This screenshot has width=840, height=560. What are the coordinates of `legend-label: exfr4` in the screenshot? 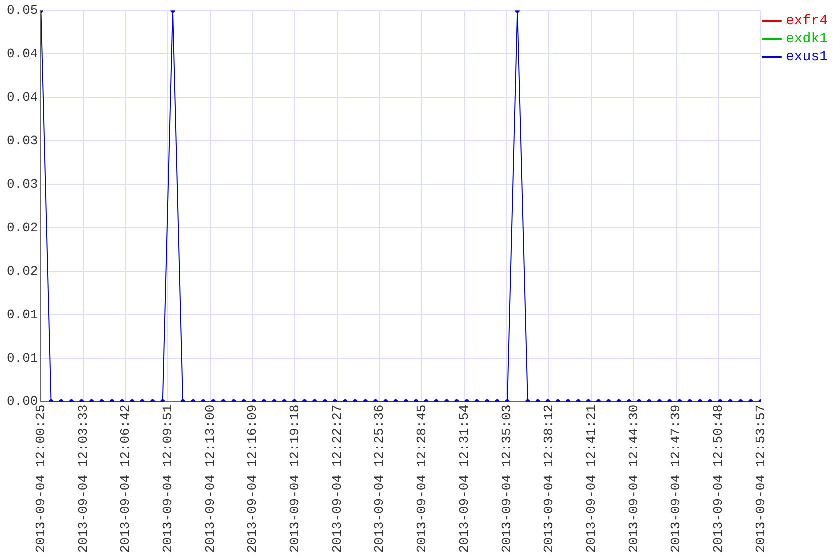 It's located at (807, 22).